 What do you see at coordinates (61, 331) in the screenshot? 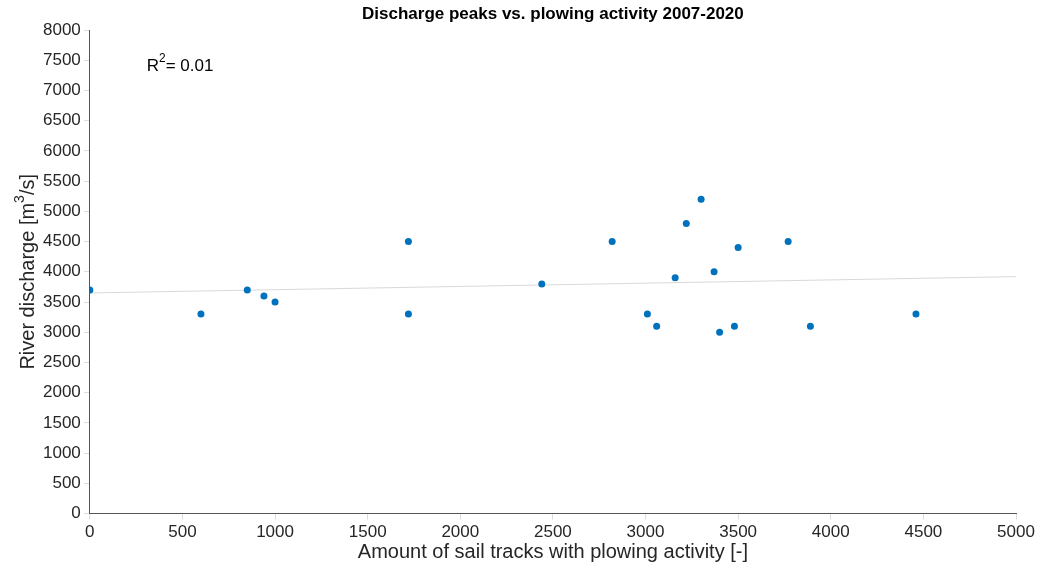
I see `y-tick-label: 3000` at bounding box center [61, 331].